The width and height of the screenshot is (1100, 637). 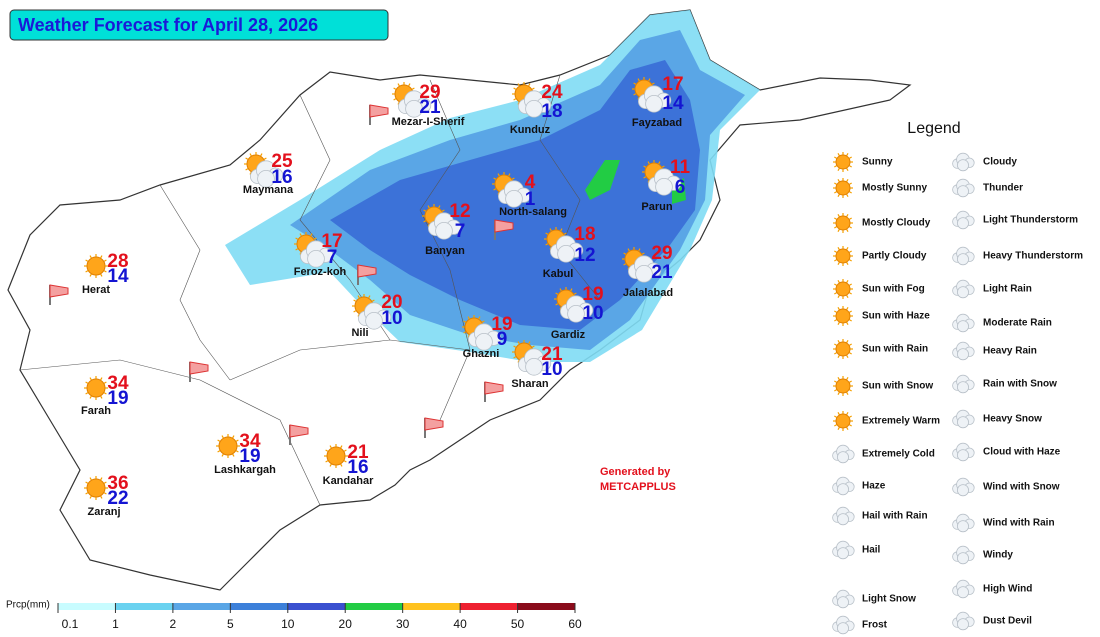 What do you see at coordinates (391, 302) in the screenshot?
I see `max-temp: 20` at bounding box center [391, 302].